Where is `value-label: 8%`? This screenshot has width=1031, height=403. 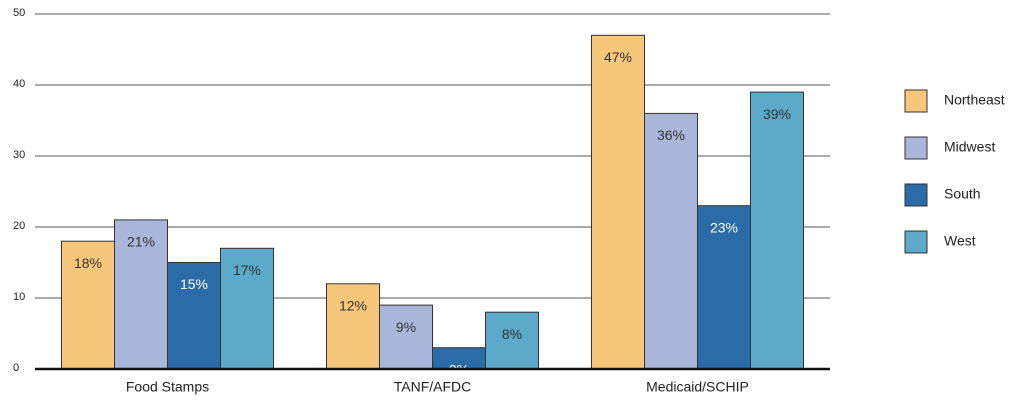 value-label: 8% is located at coordinates (512, 334).